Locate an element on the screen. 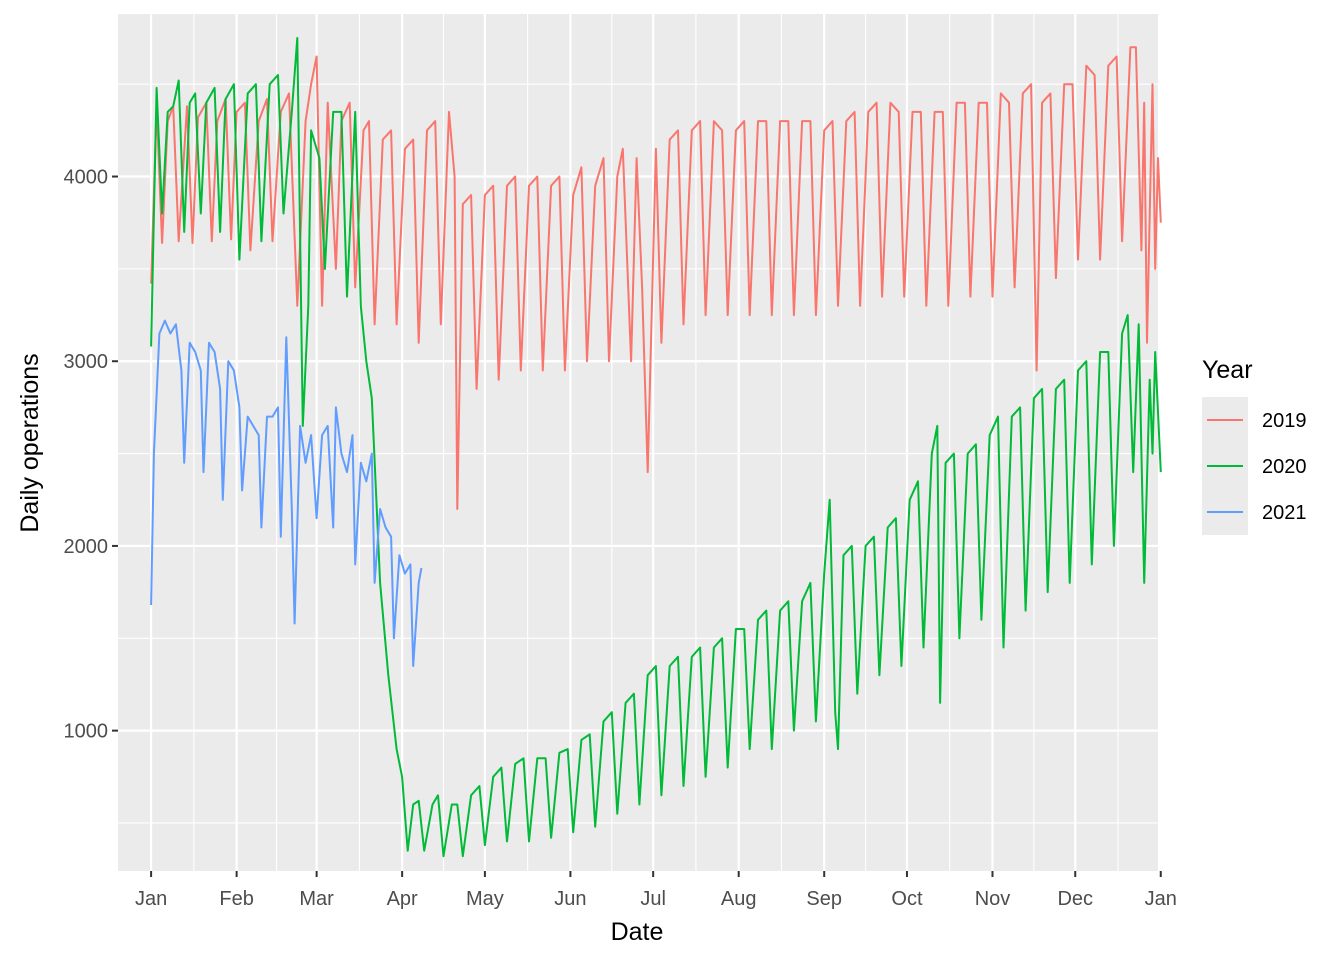 Image resolution: width=1344 pixels, height=965 pixels. x-axis: Jan Feb Mar Apr May Jun Jul Aug Sep Oct Nov Dec Jan is located at coordinates (656, 890).